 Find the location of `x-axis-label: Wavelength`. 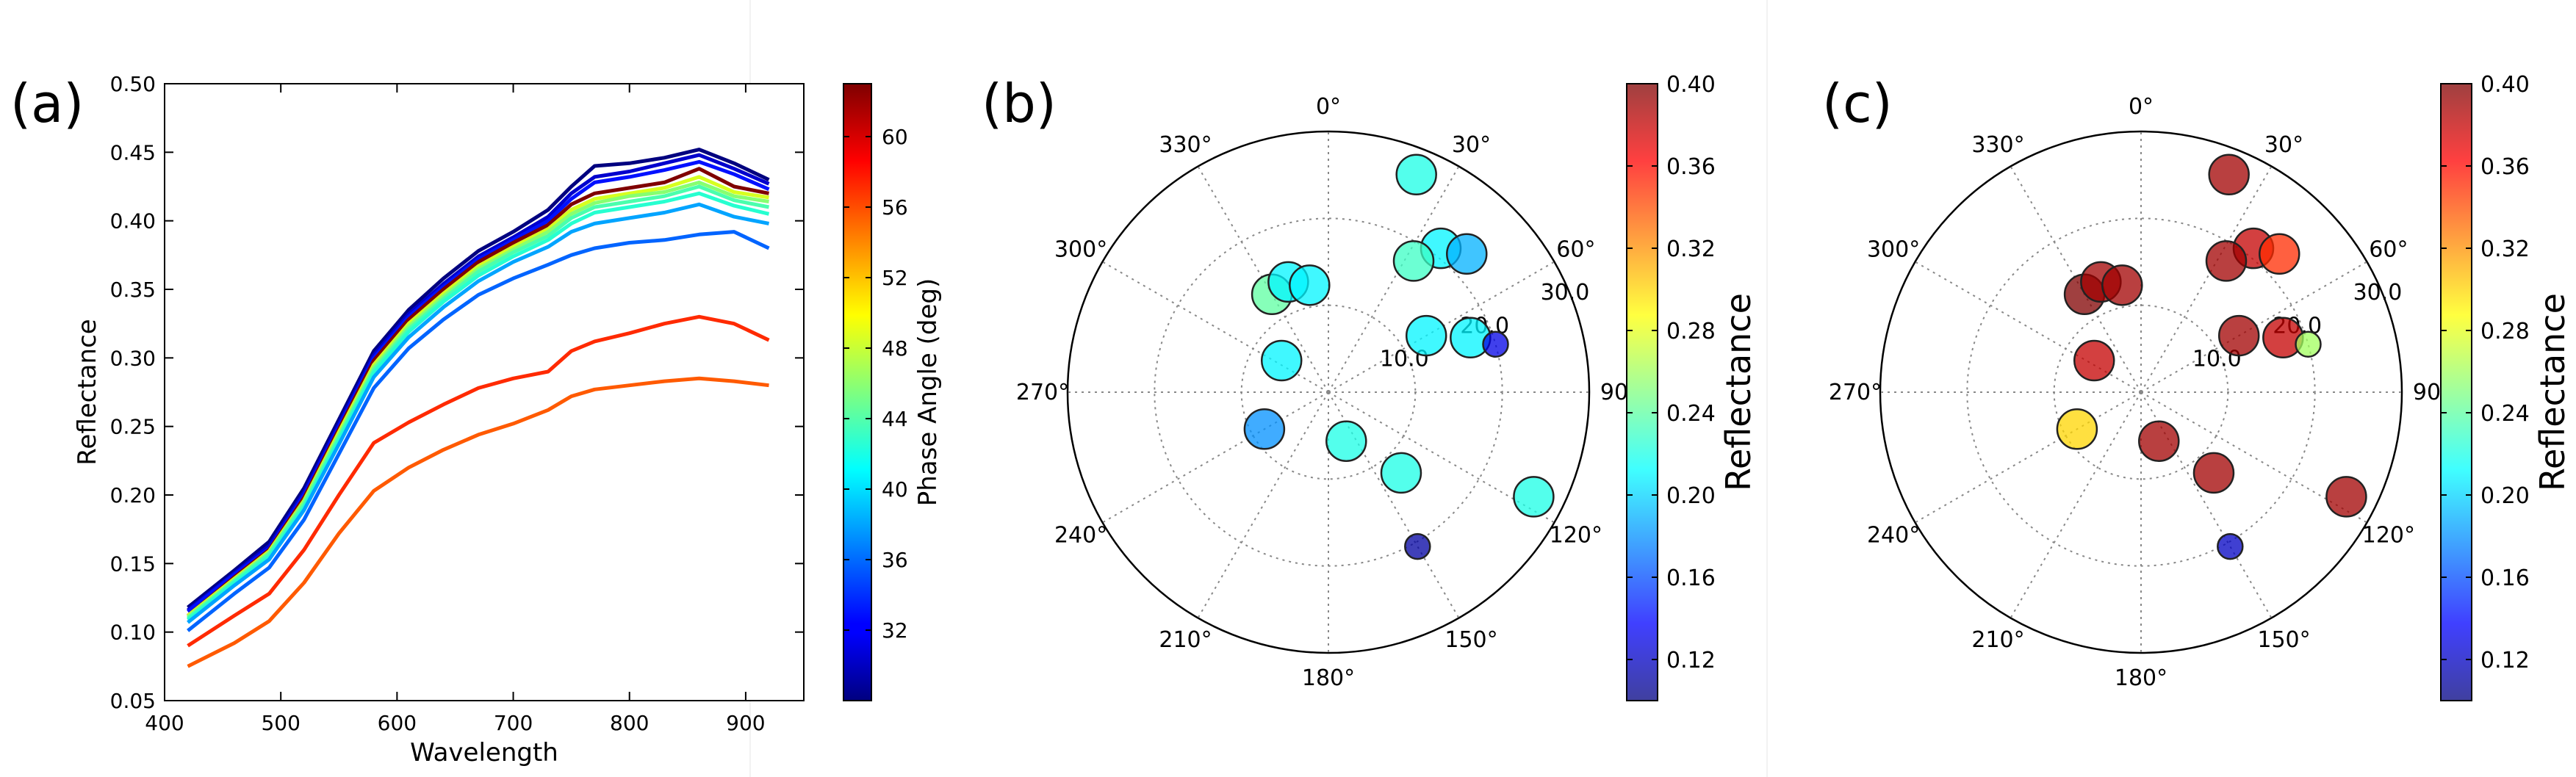

x-axis-label: Wavelength is located at coordinates (484, 752).